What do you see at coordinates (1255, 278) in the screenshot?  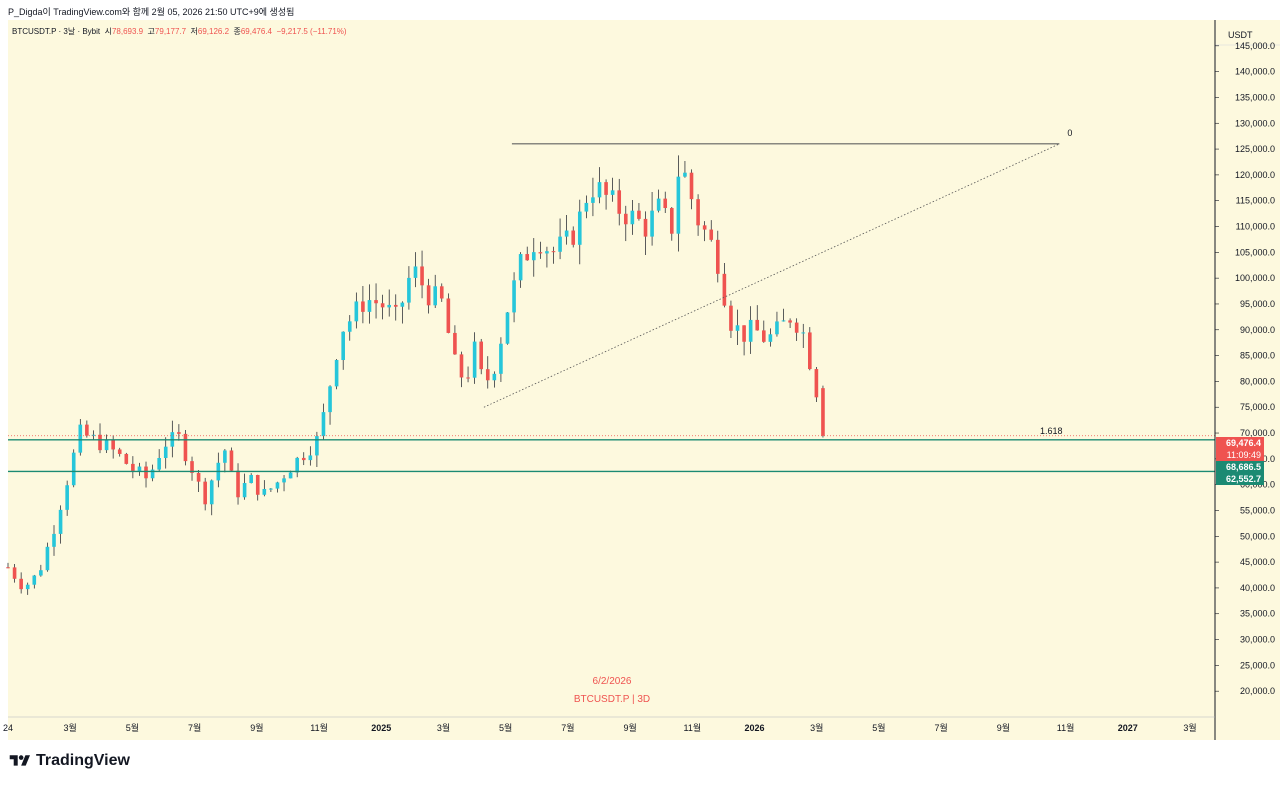 I see `y-tick-label: 100,000.0` at bounding box center [1255, 278].